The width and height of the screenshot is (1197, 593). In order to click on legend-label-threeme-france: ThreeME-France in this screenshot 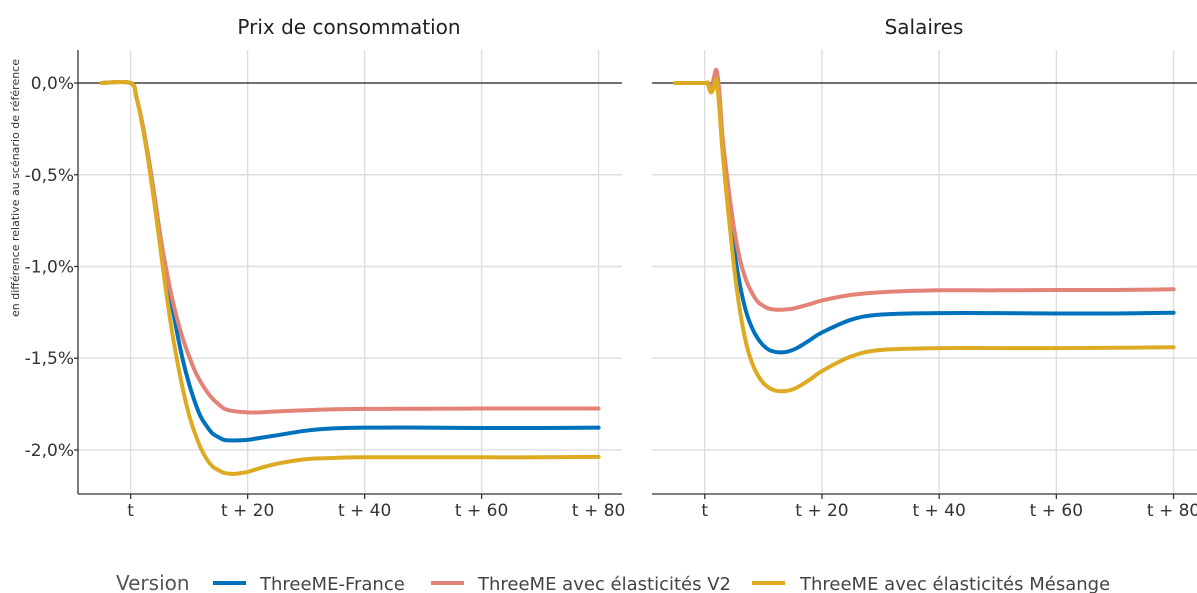, I will do `click(332, 583)`.